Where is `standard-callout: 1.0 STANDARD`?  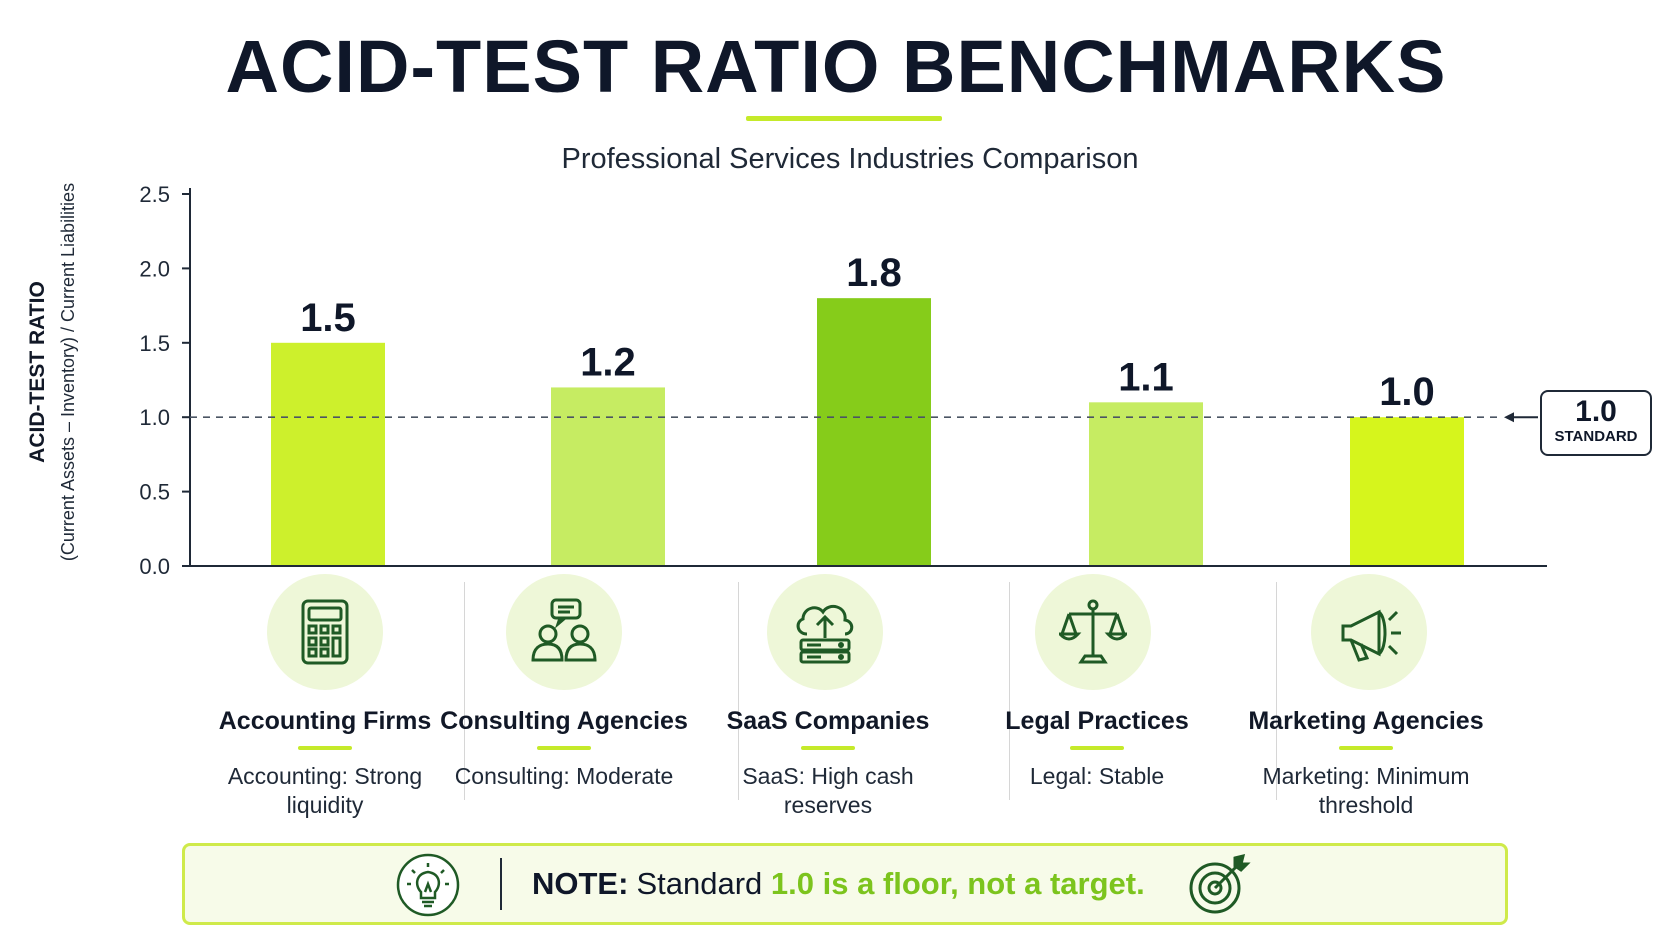
standard-callout: 1.0 STANDARD is located at coordinates (1596, 423).